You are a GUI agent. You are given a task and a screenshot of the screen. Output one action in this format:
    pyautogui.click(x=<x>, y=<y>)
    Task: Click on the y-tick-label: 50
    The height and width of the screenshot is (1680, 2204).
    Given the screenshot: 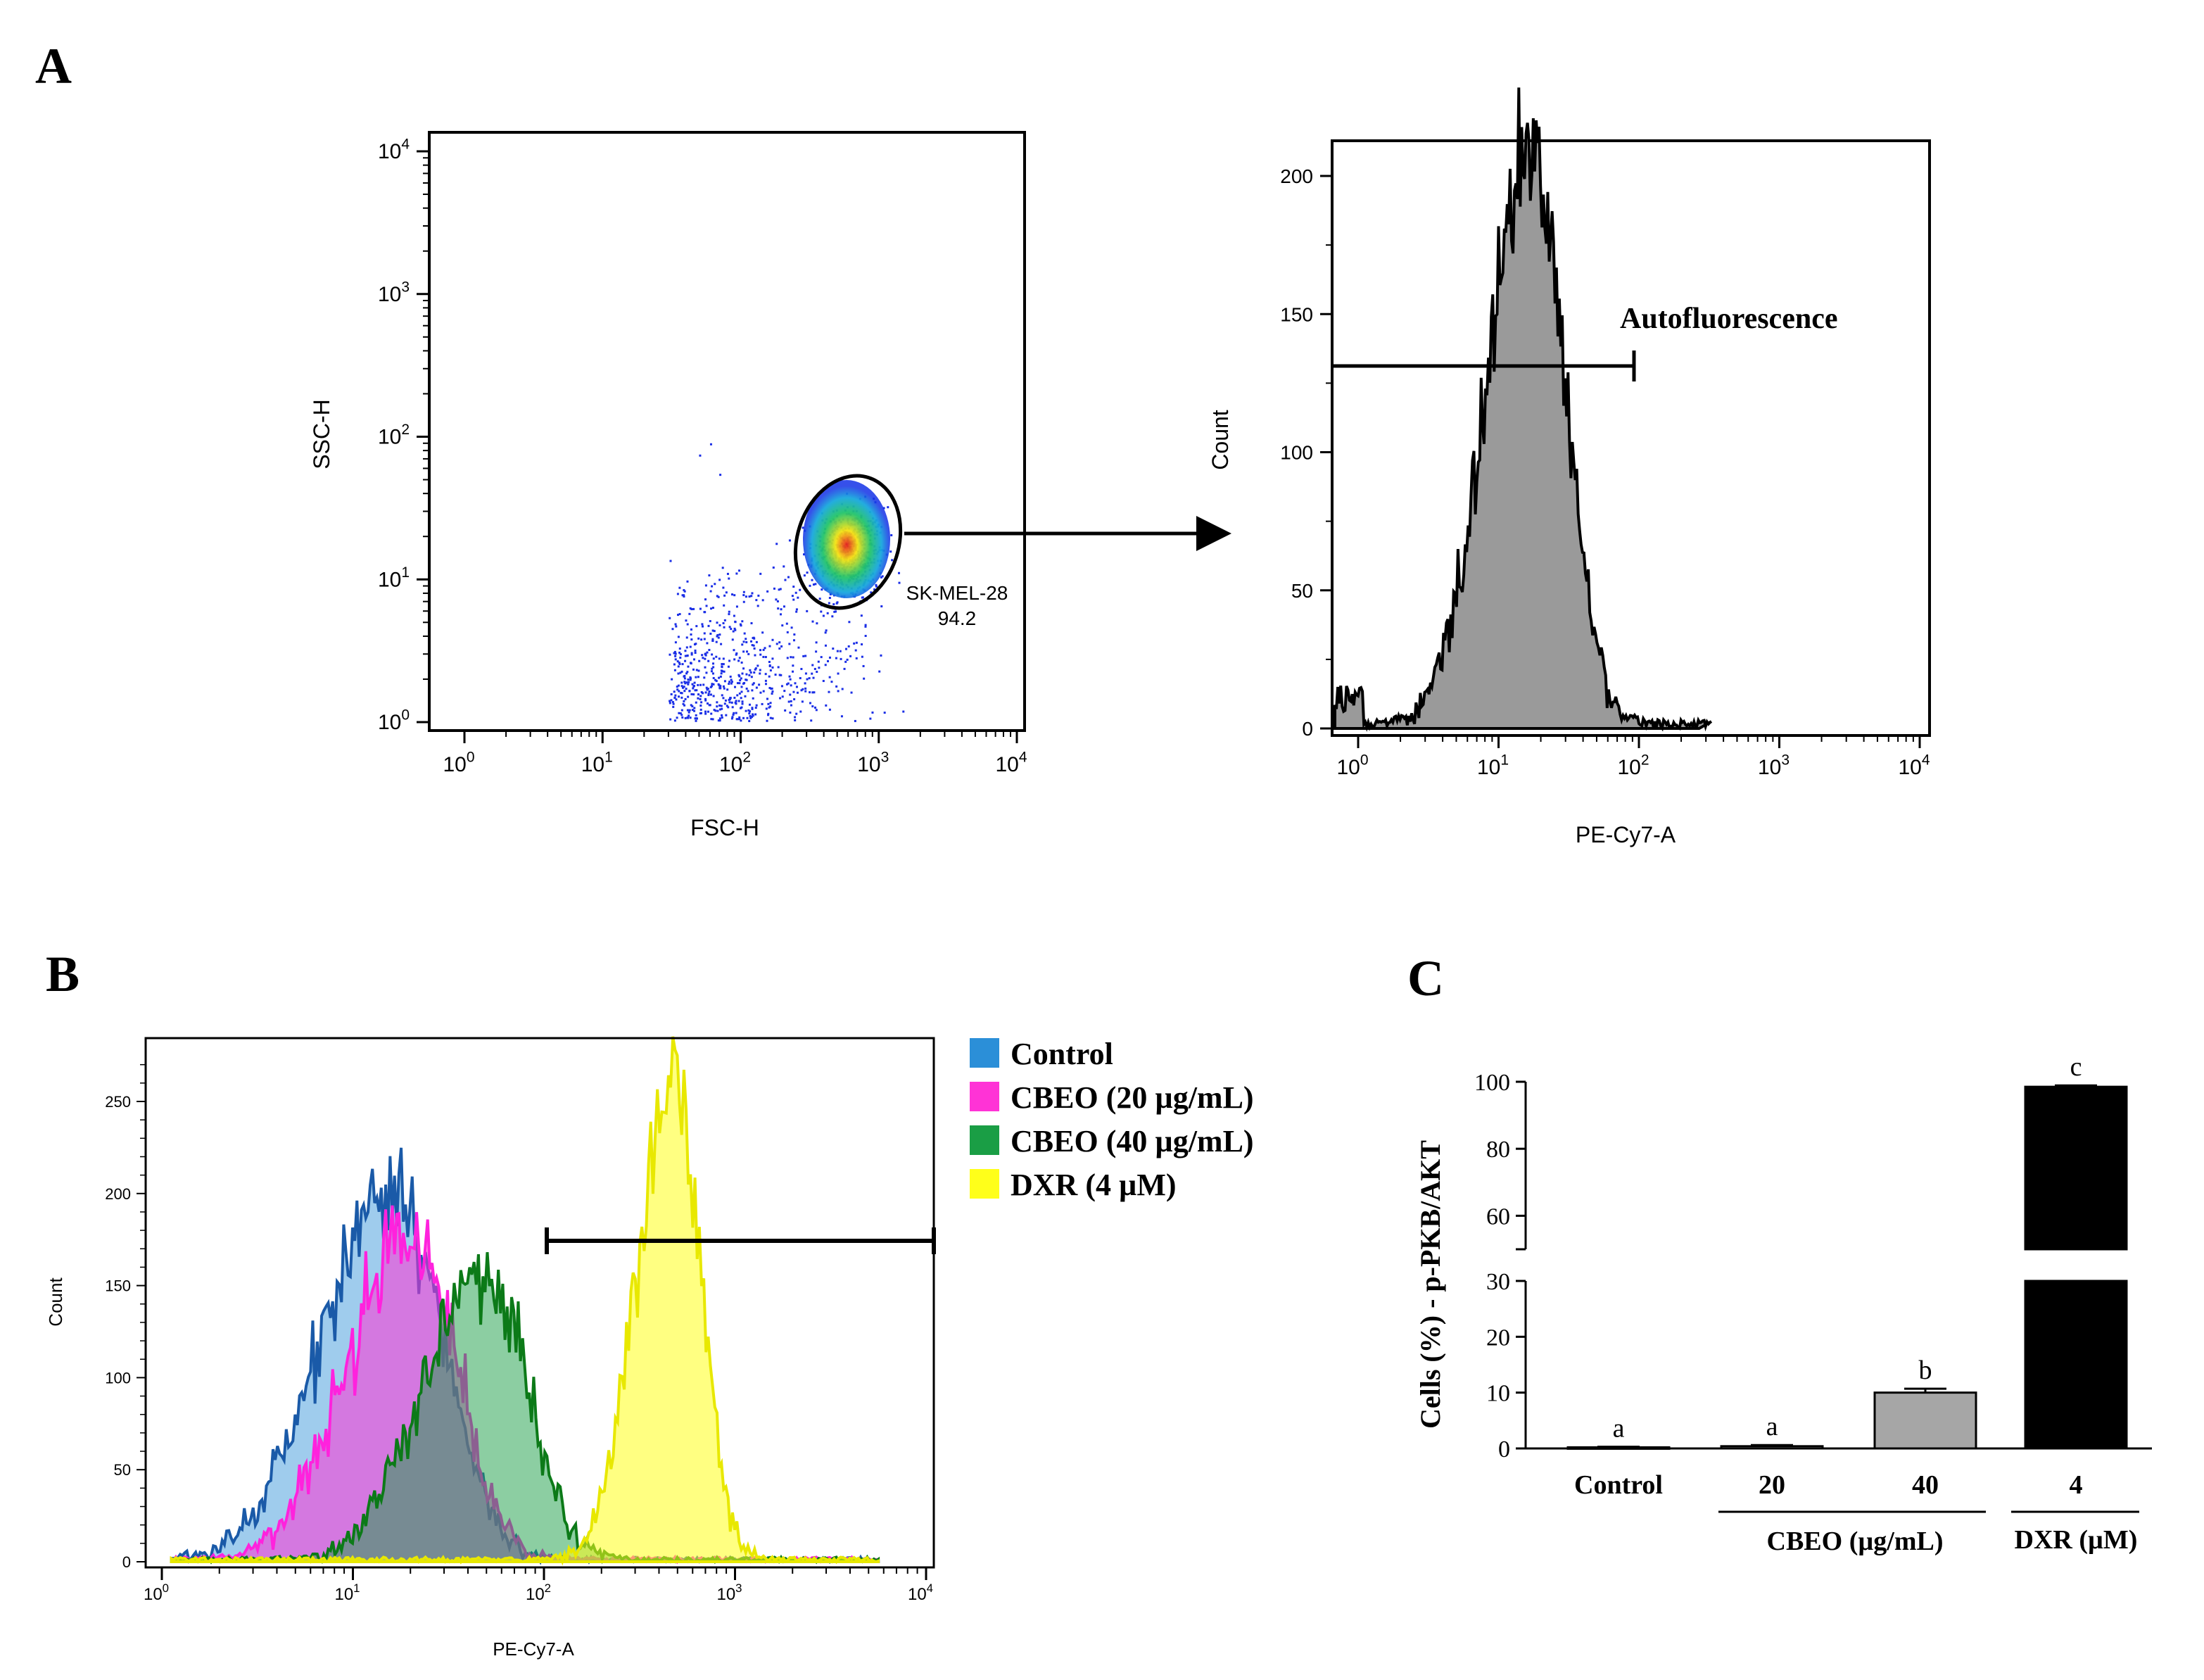 What is the action you would take?
    pyautogui.click(x=122, y=1470)
    